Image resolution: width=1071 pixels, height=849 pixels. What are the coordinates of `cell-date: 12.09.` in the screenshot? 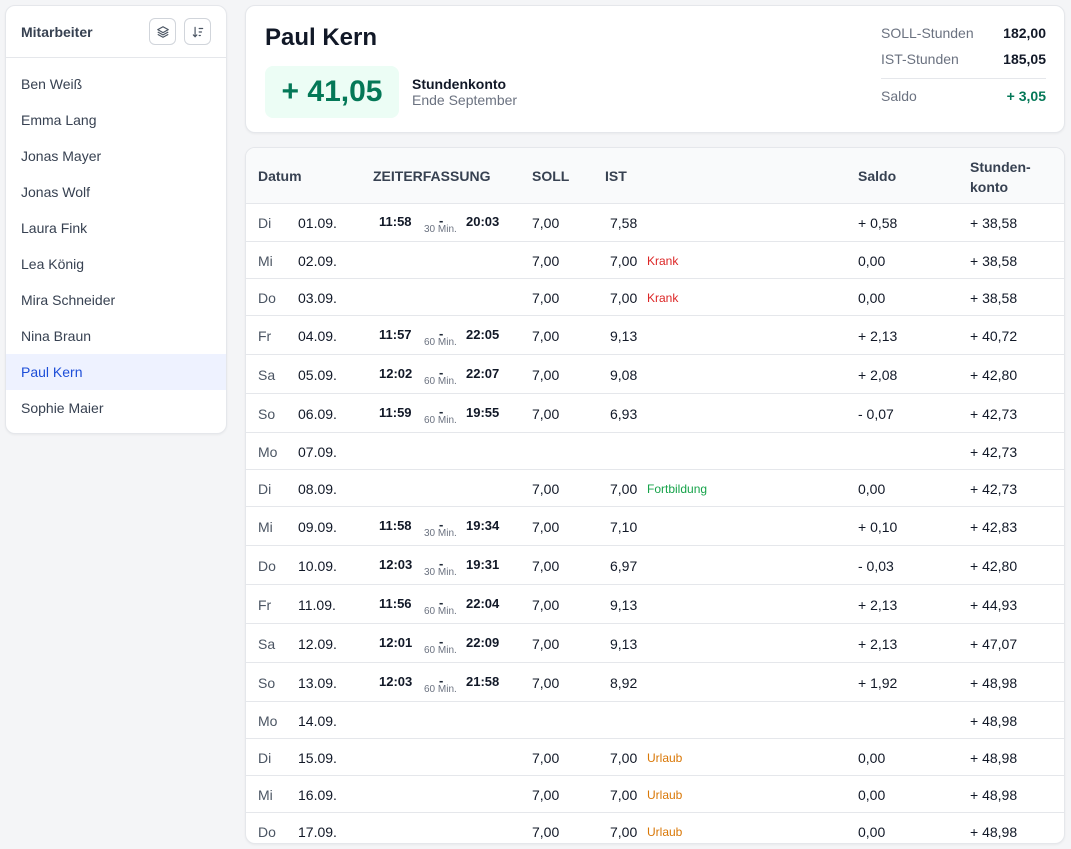 It's located at (317, 644).